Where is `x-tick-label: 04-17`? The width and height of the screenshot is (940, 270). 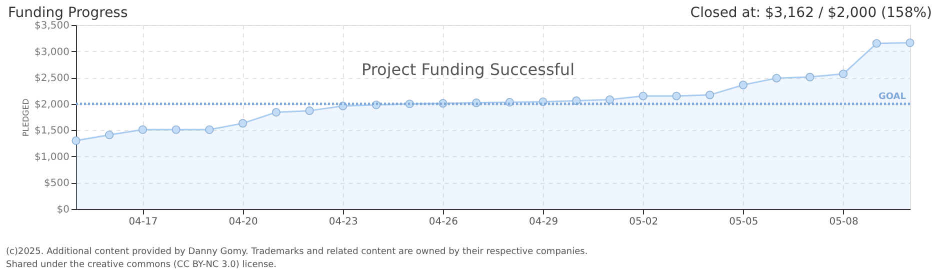 x-tick-label: 04-17 is located at coordinates (143, 222).